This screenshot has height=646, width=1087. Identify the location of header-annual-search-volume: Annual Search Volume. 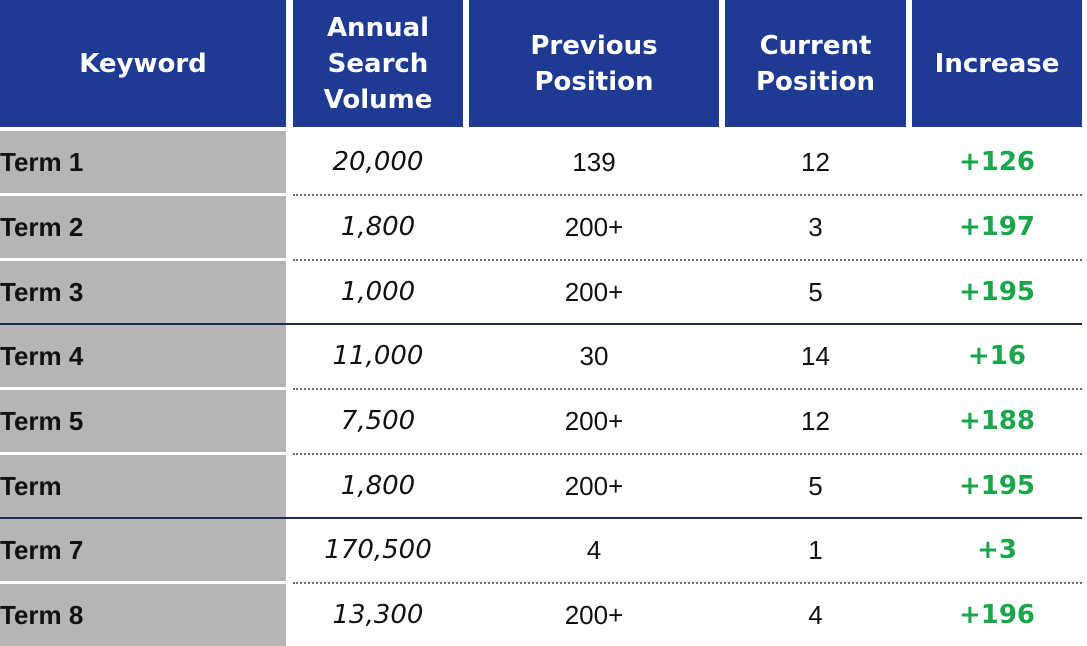
(378, 63).